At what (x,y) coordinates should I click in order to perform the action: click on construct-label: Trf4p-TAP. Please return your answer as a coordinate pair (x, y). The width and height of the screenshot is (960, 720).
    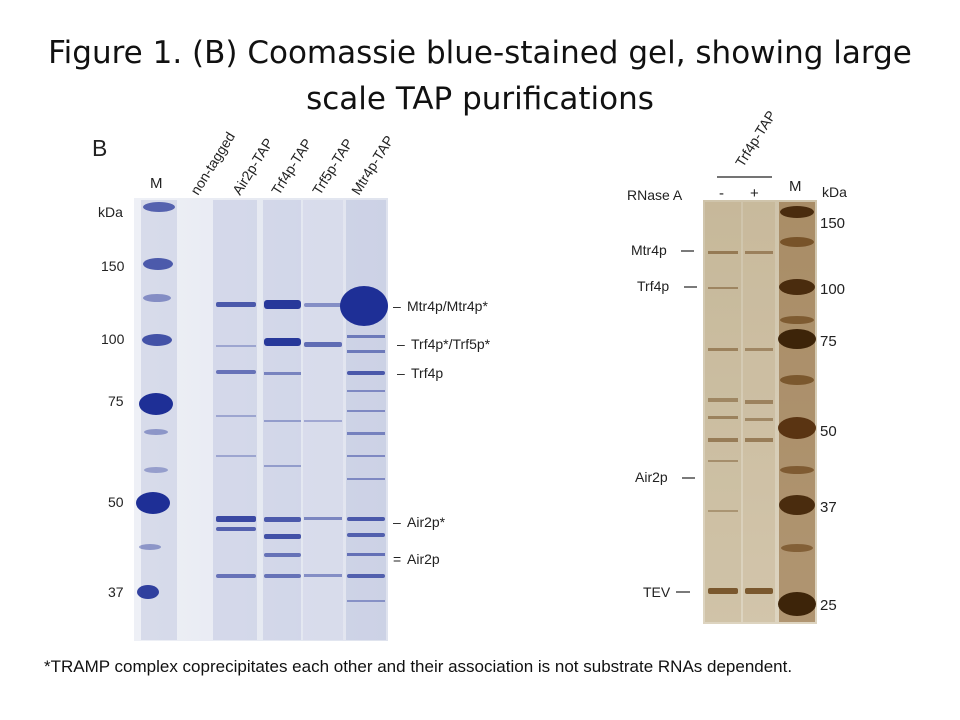
    Looking at the image, I should click on (755, 139).